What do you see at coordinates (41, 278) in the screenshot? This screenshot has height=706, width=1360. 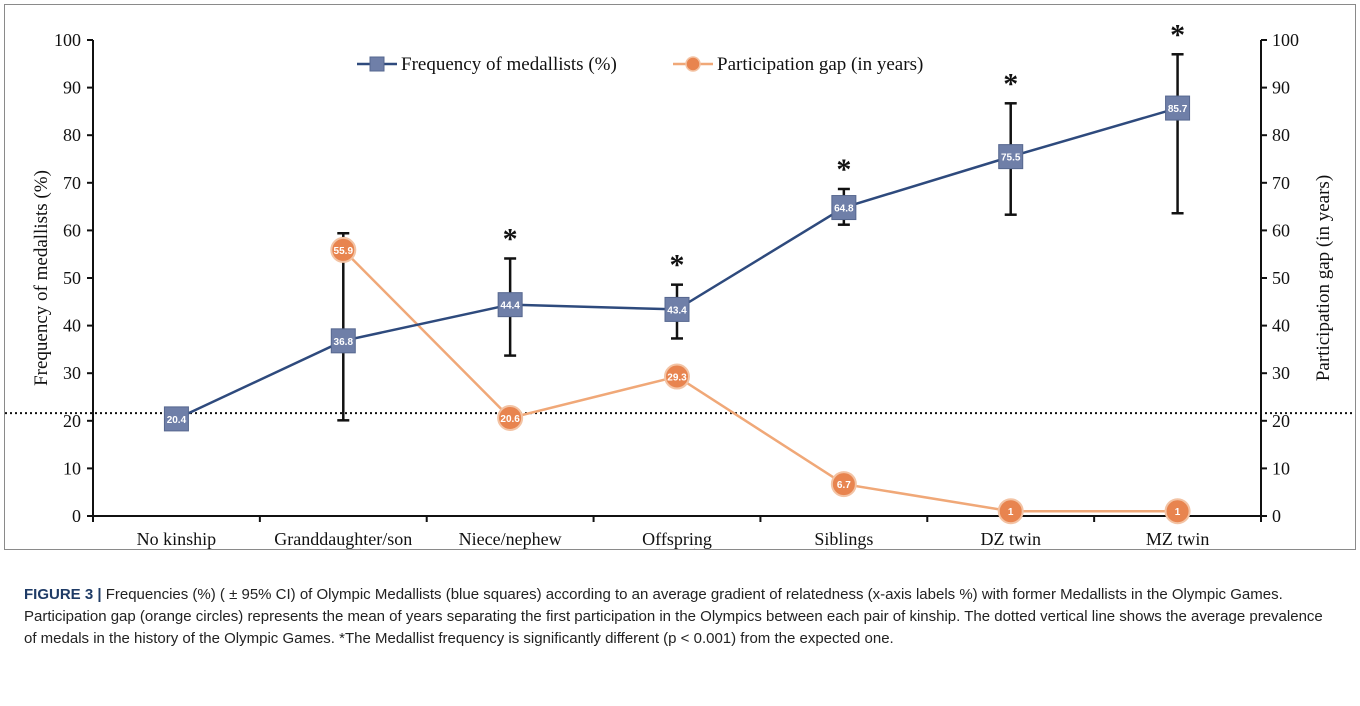 I see `y-axis-title: Frequency of medallists (%)` at bounding box center [41, 278].